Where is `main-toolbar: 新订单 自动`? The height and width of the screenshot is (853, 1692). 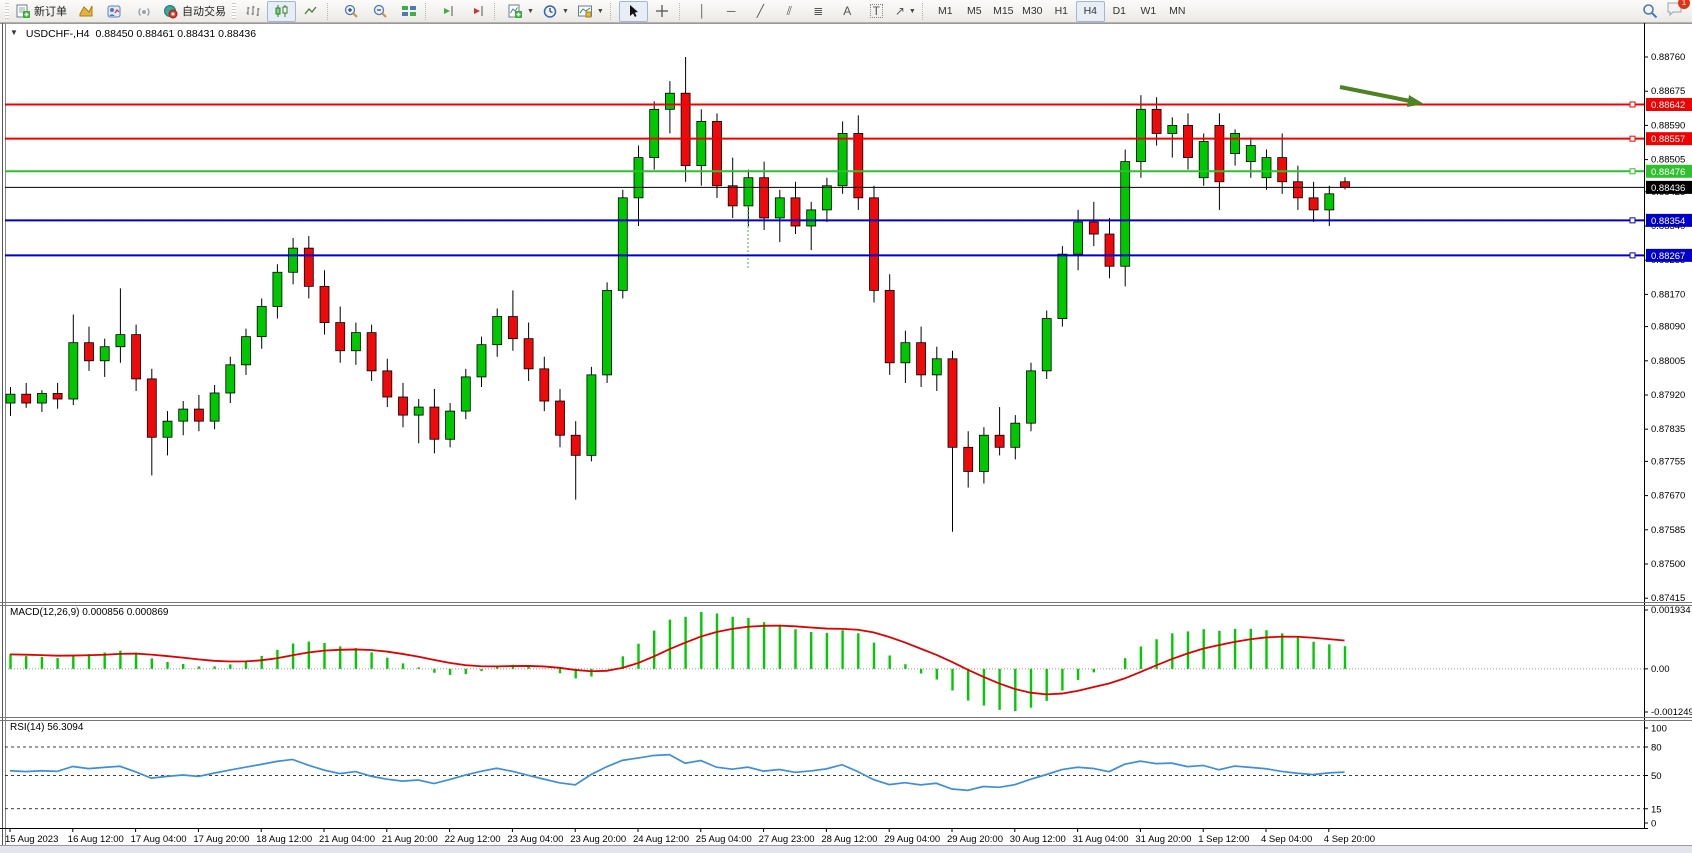
main-toolbar: 新订单 自动 is located at coordinates (846, 11).